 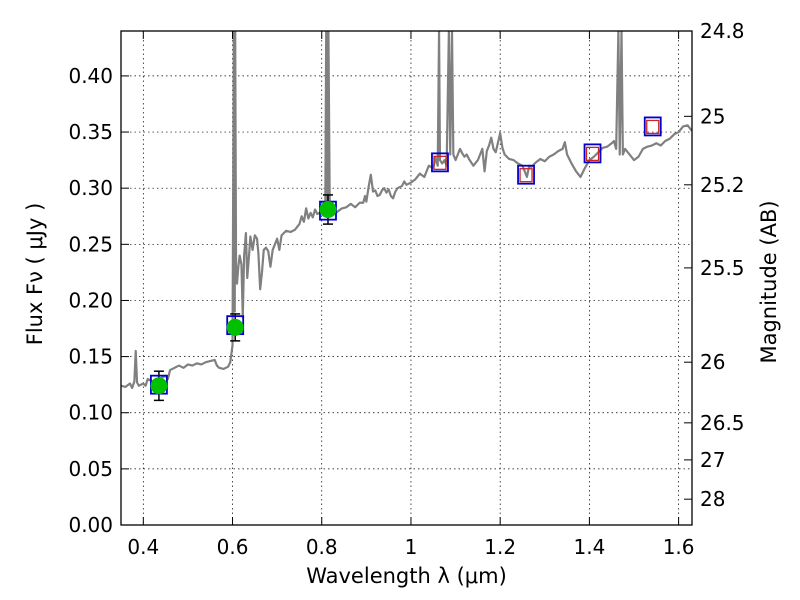 What do you see at coordinates (233, 547) in the screenshot?
I see `x-tick-label: 0.6` at bounding box center [233, 547].